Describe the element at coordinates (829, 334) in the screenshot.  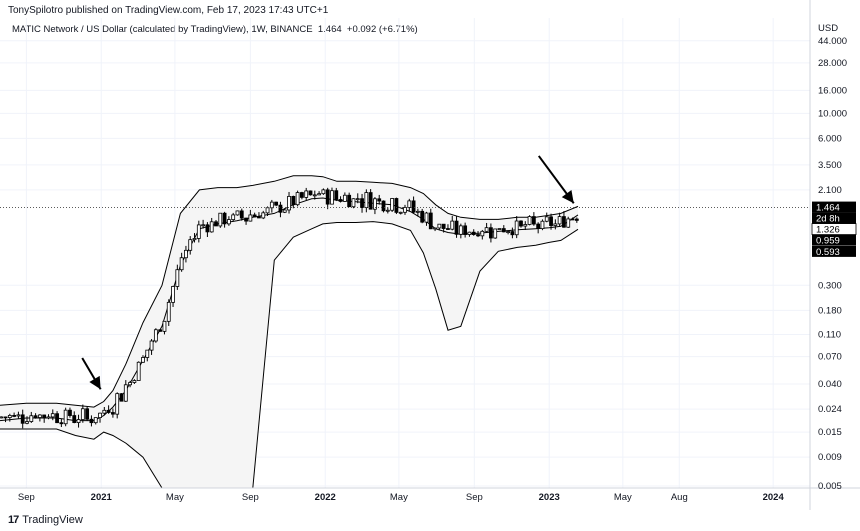
I see `price-tick-label: 0.110` at that location.